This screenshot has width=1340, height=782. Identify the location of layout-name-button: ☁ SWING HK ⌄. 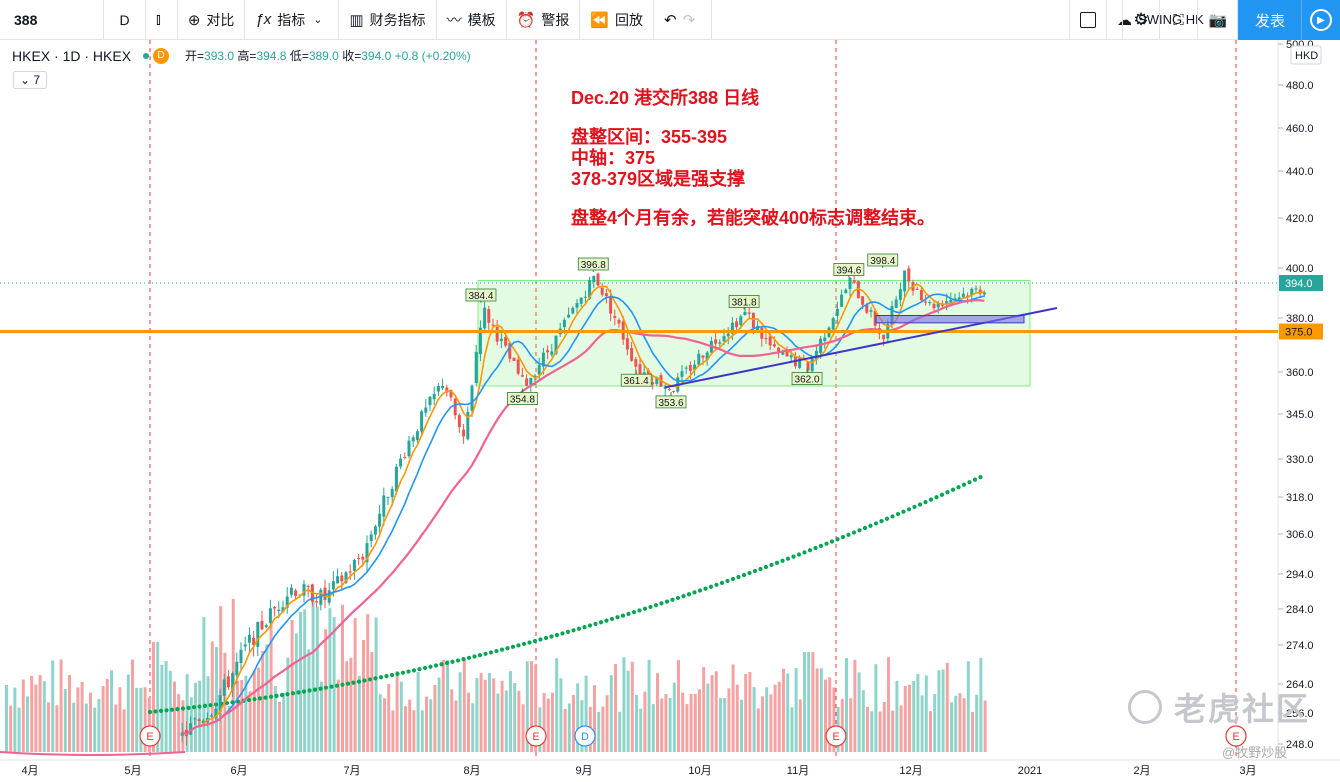
(1172, 20).